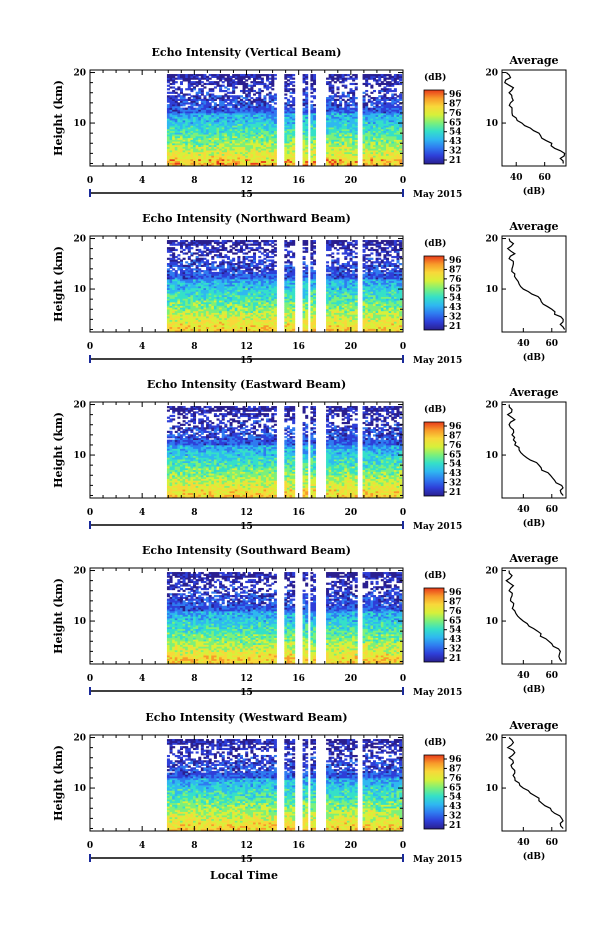  Describe the element at coordinates (142, 181) in the screenshot. I see `x-tick-label: 4` at that location.